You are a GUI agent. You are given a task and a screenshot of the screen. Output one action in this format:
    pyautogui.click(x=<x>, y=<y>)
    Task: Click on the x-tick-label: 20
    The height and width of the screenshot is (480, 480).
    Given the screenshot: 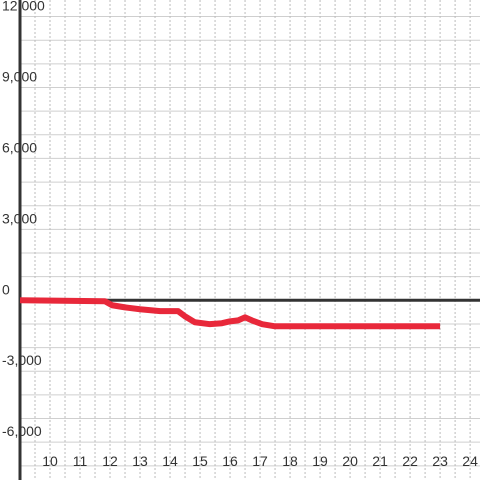 What is the action you would take?
    pyautogui.click(x=350, y=461)
    